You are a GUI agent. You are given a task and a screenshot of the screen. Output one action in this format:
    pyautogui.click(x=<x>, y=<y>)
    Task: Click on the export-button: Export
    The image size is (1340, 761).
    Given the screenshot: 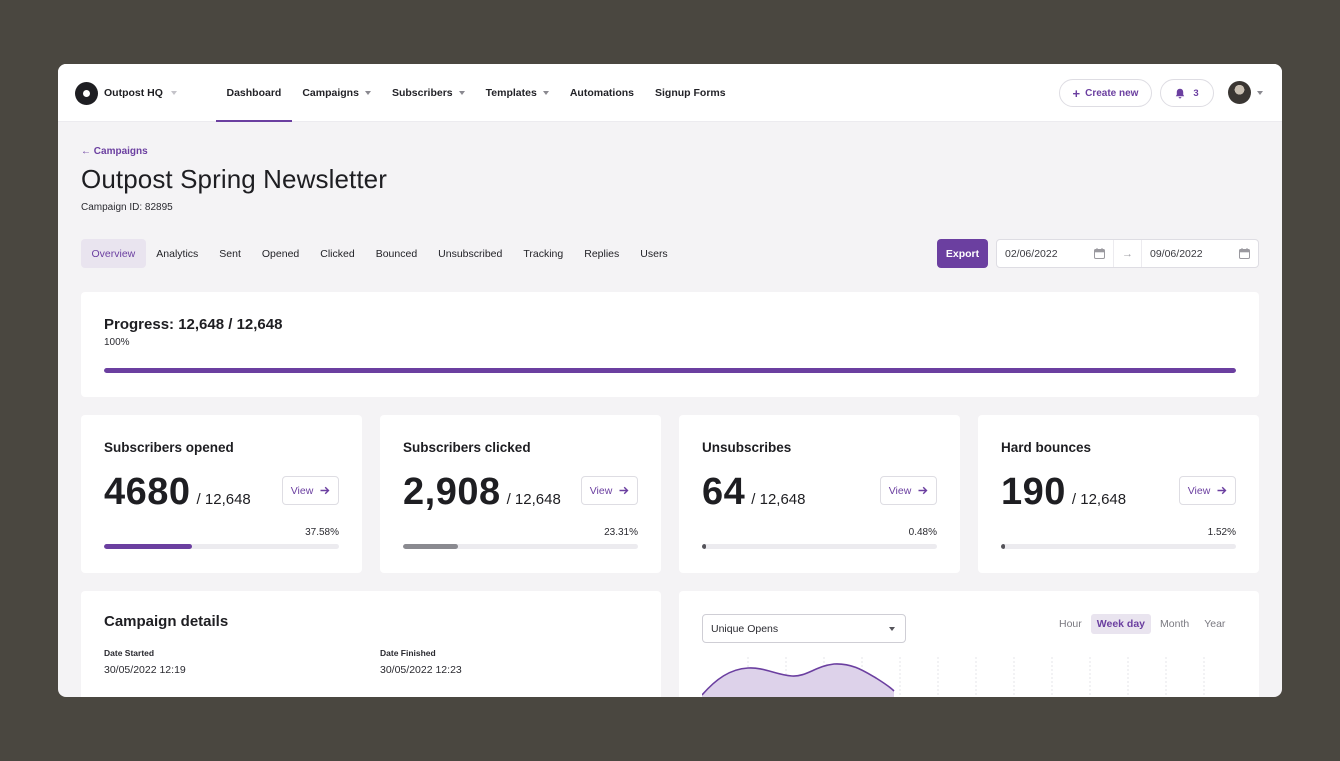 What is the action you would take?
    pyautogui.click(x=962, y=253)
    